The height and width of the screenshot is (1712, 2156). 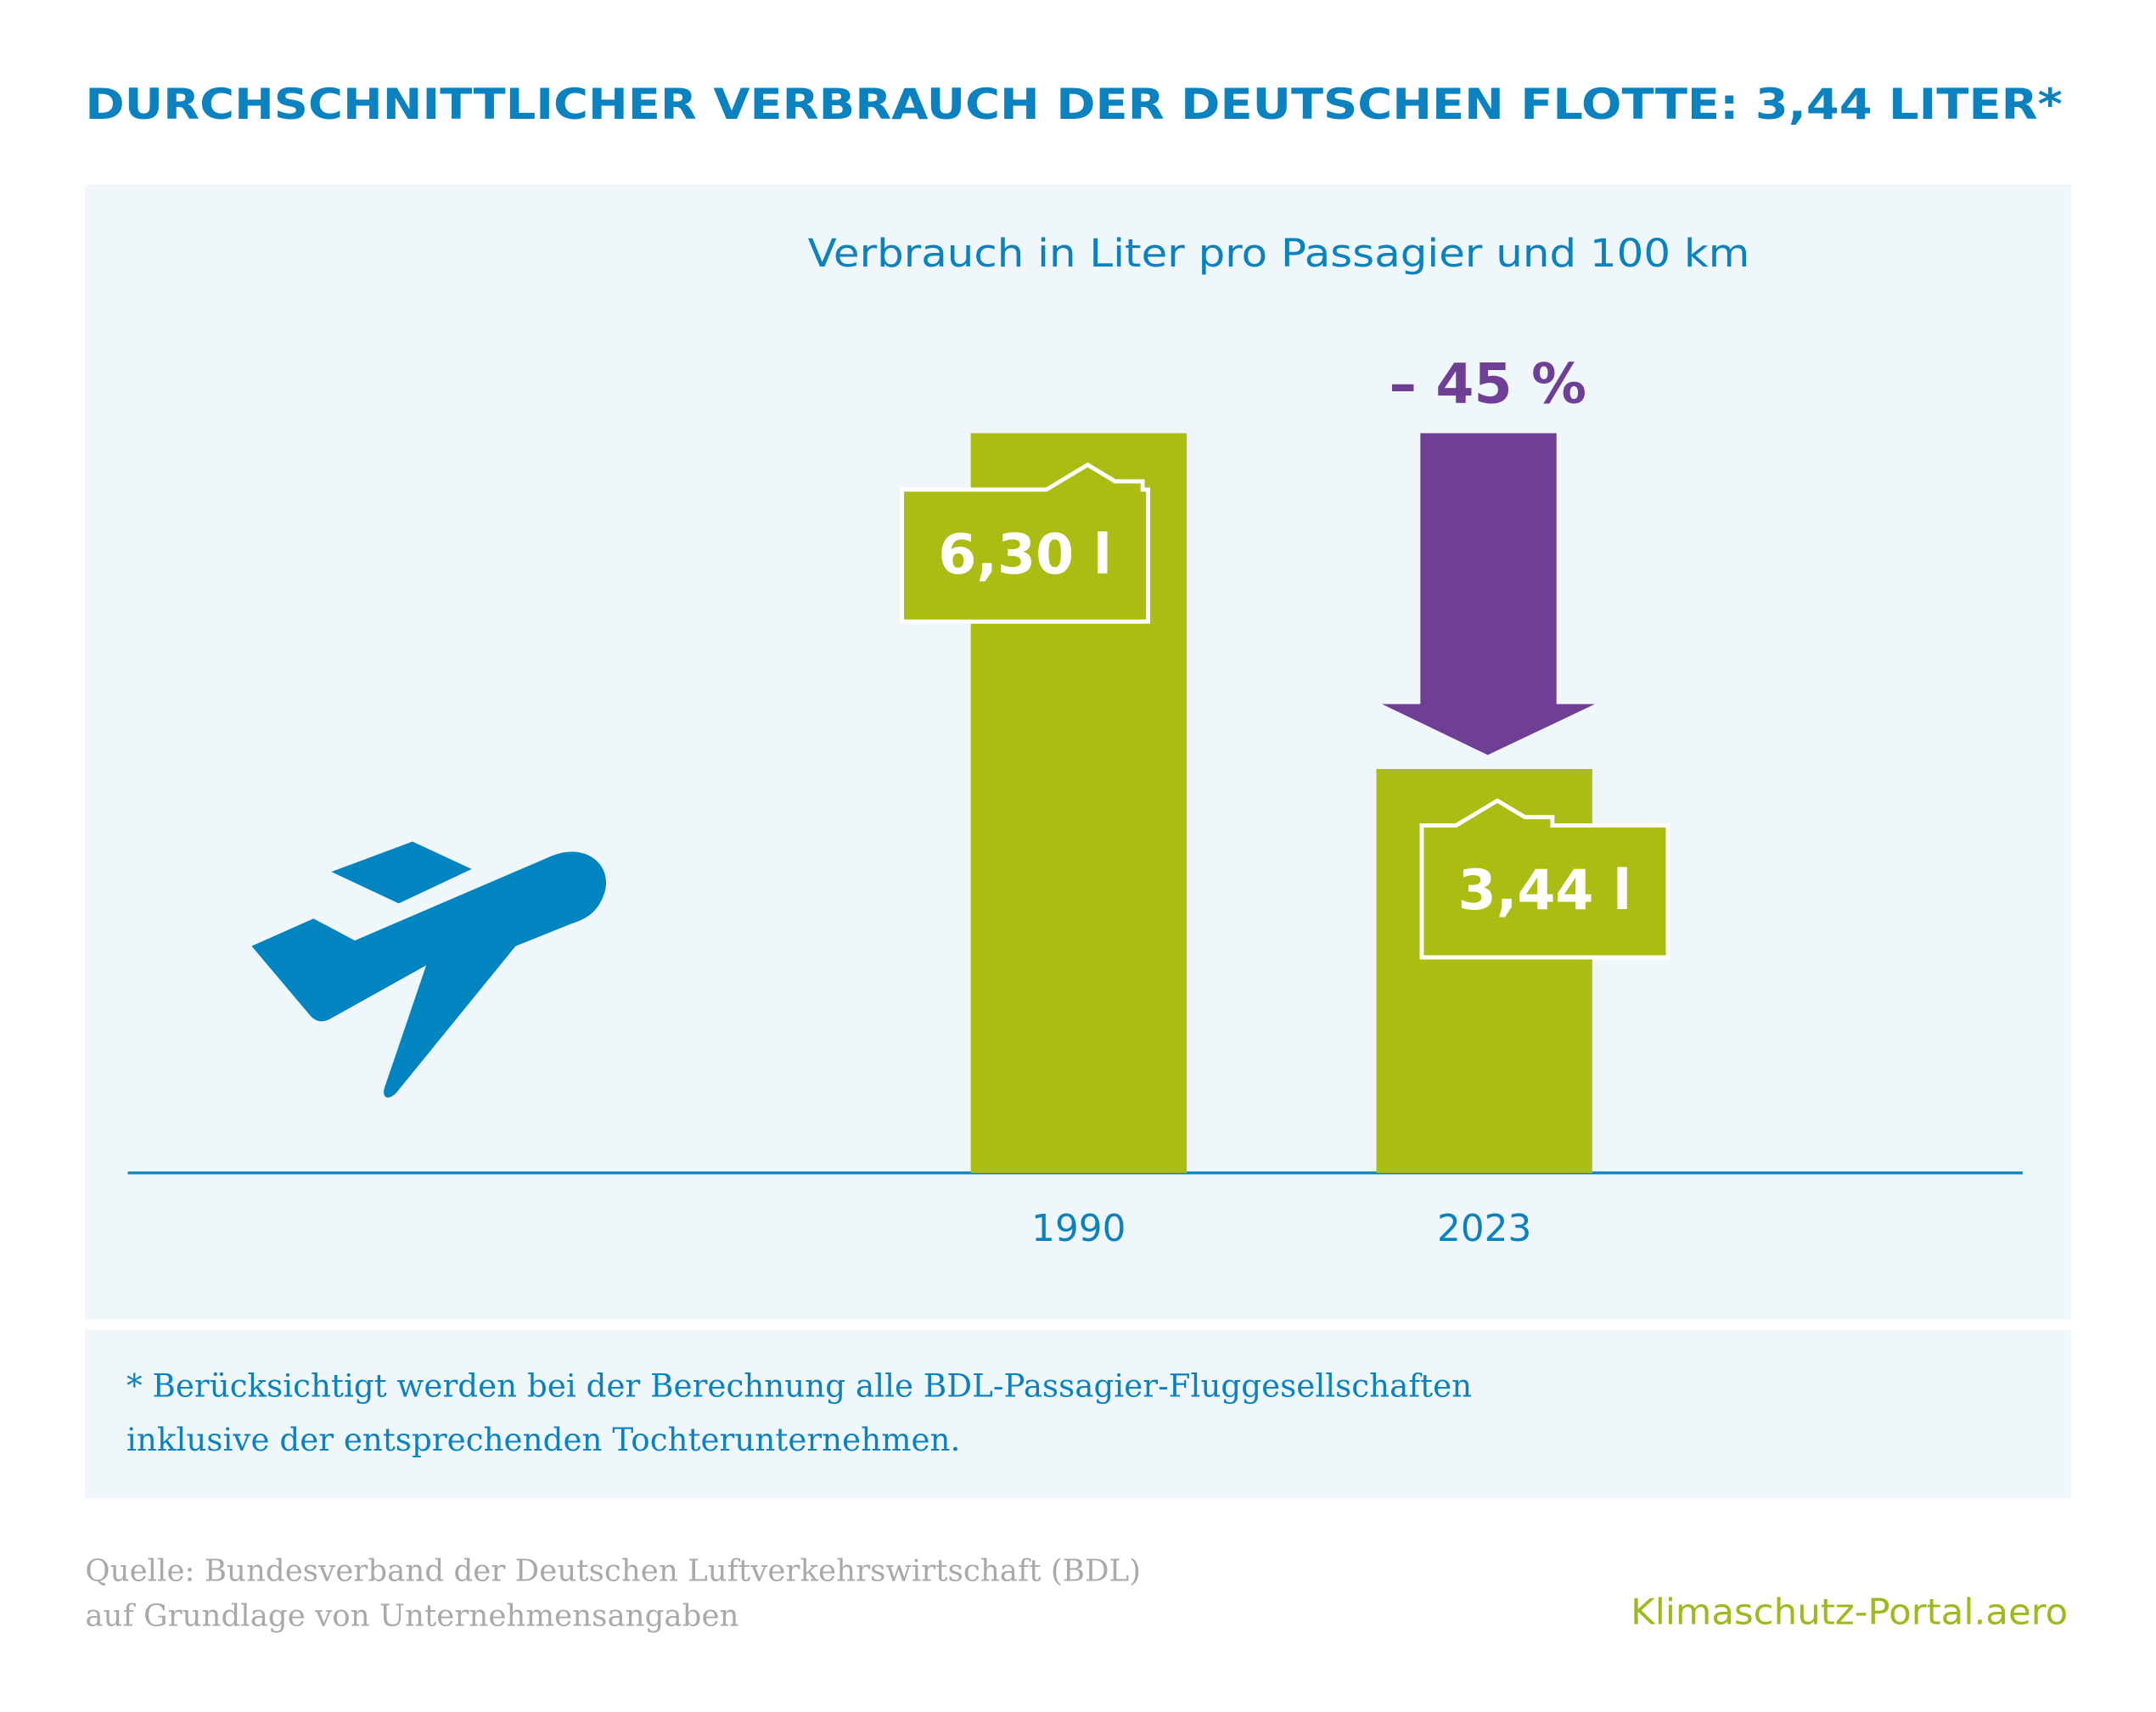 What do you see at coordinates (401, 873) in the screenshot?
I see `plane-icon-wing` at bounding box center [401, 873].